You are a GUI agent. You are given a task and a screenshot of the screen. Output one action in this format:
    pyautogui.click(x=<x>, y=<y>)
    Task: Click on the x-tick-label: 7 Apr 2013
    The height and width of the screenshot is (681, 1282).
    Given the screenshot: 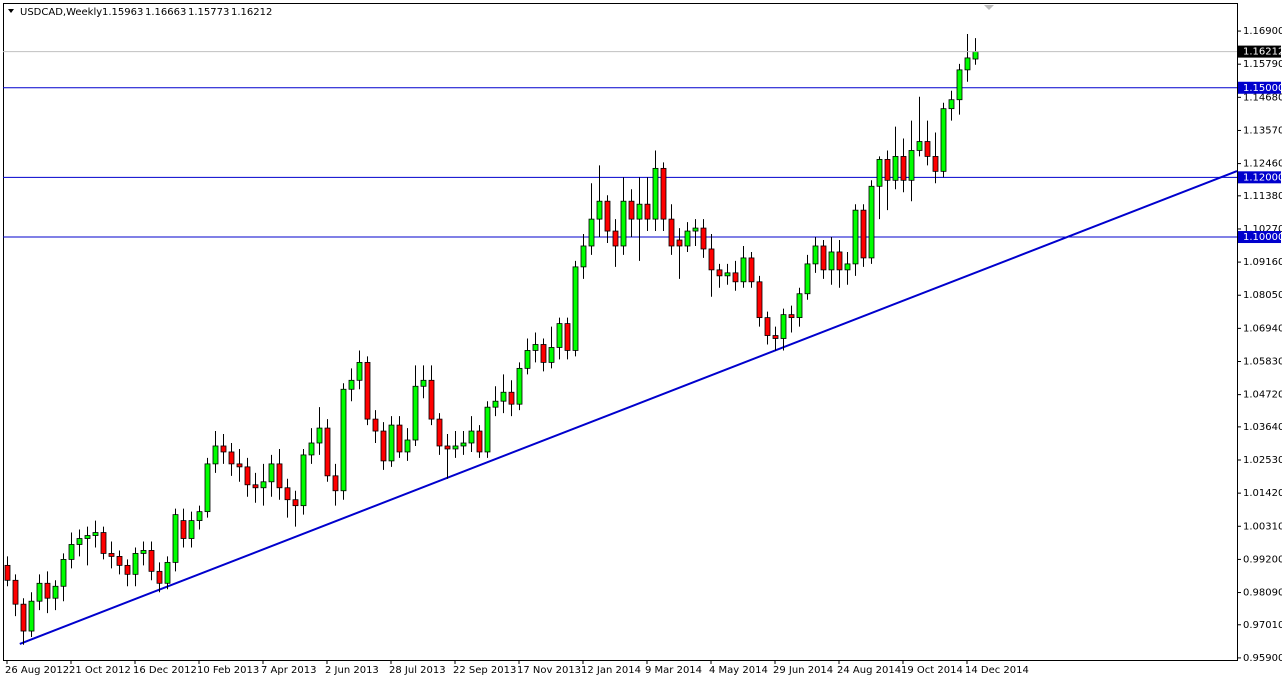 What is the action you would take?
    pyautogui.click(x=288, y=670)
    